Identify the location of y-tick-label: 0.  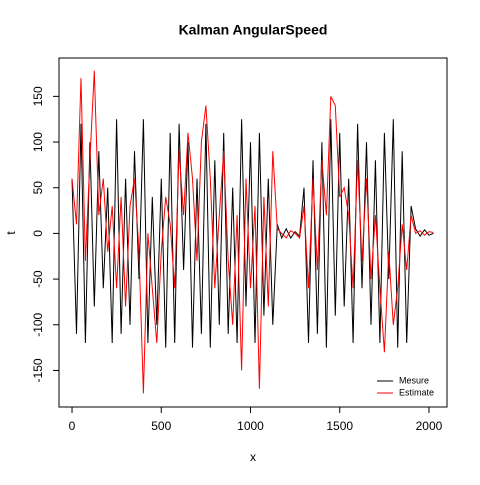
(38, 233).